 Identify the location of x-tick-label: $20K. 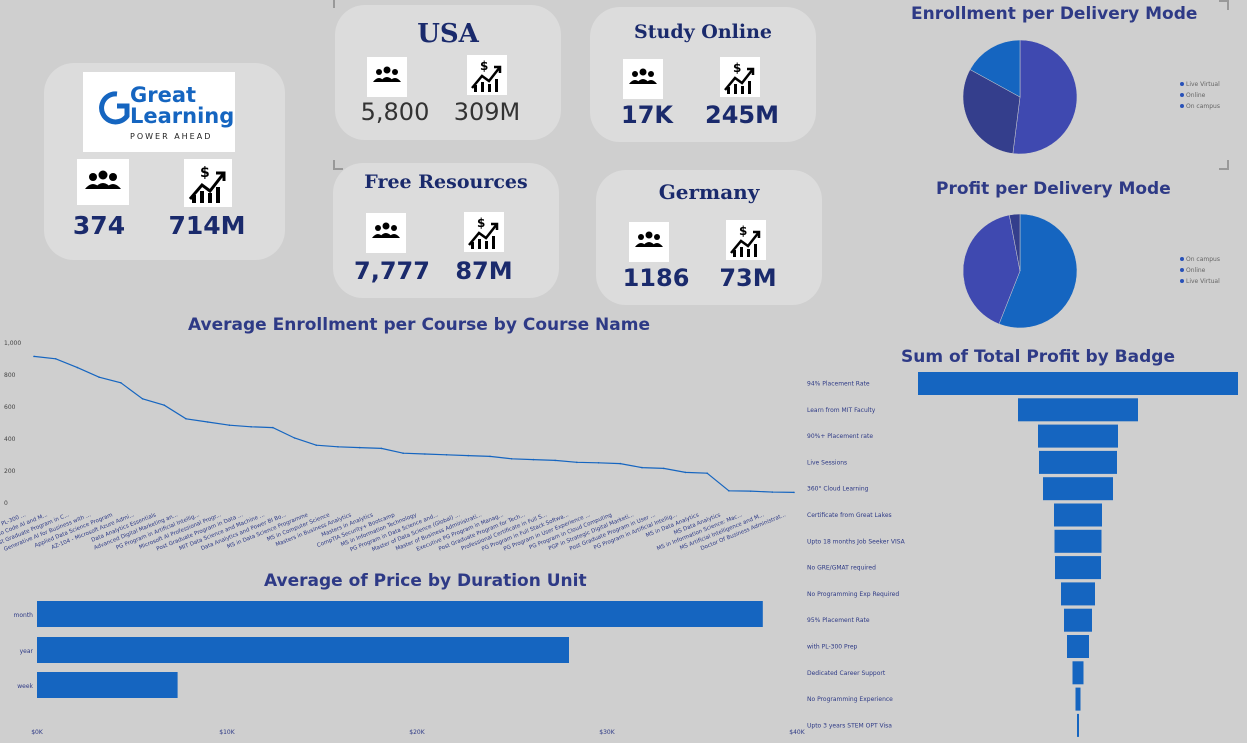
(417, 732).